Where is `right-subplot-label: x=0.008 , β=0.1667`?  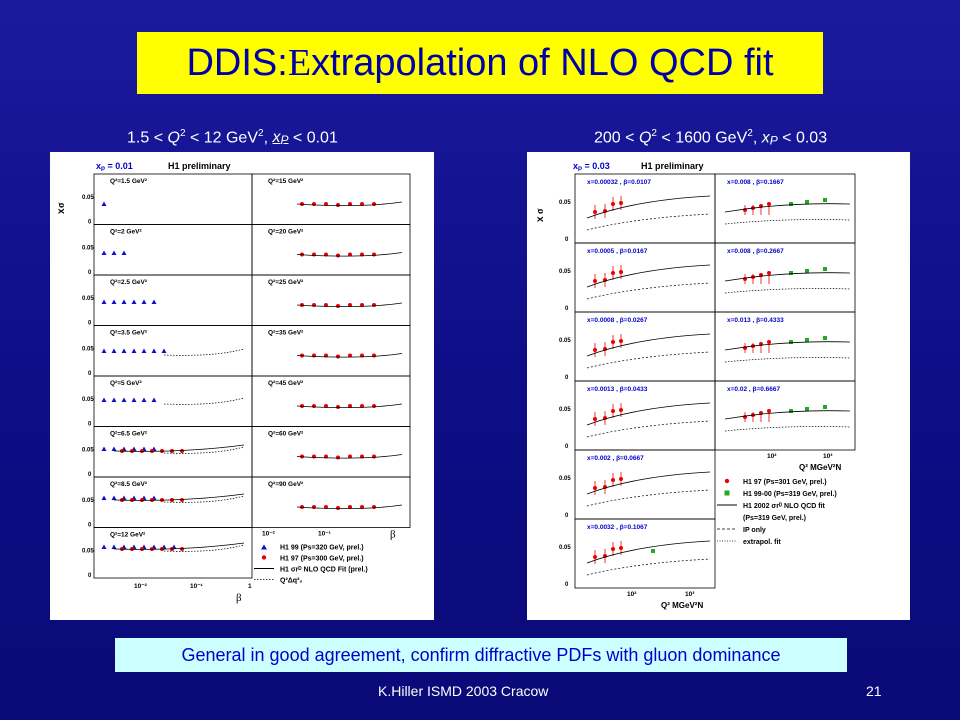
right-subplot-label: x=0.008 , β=0.1667 is located at coordinates (755, 182).